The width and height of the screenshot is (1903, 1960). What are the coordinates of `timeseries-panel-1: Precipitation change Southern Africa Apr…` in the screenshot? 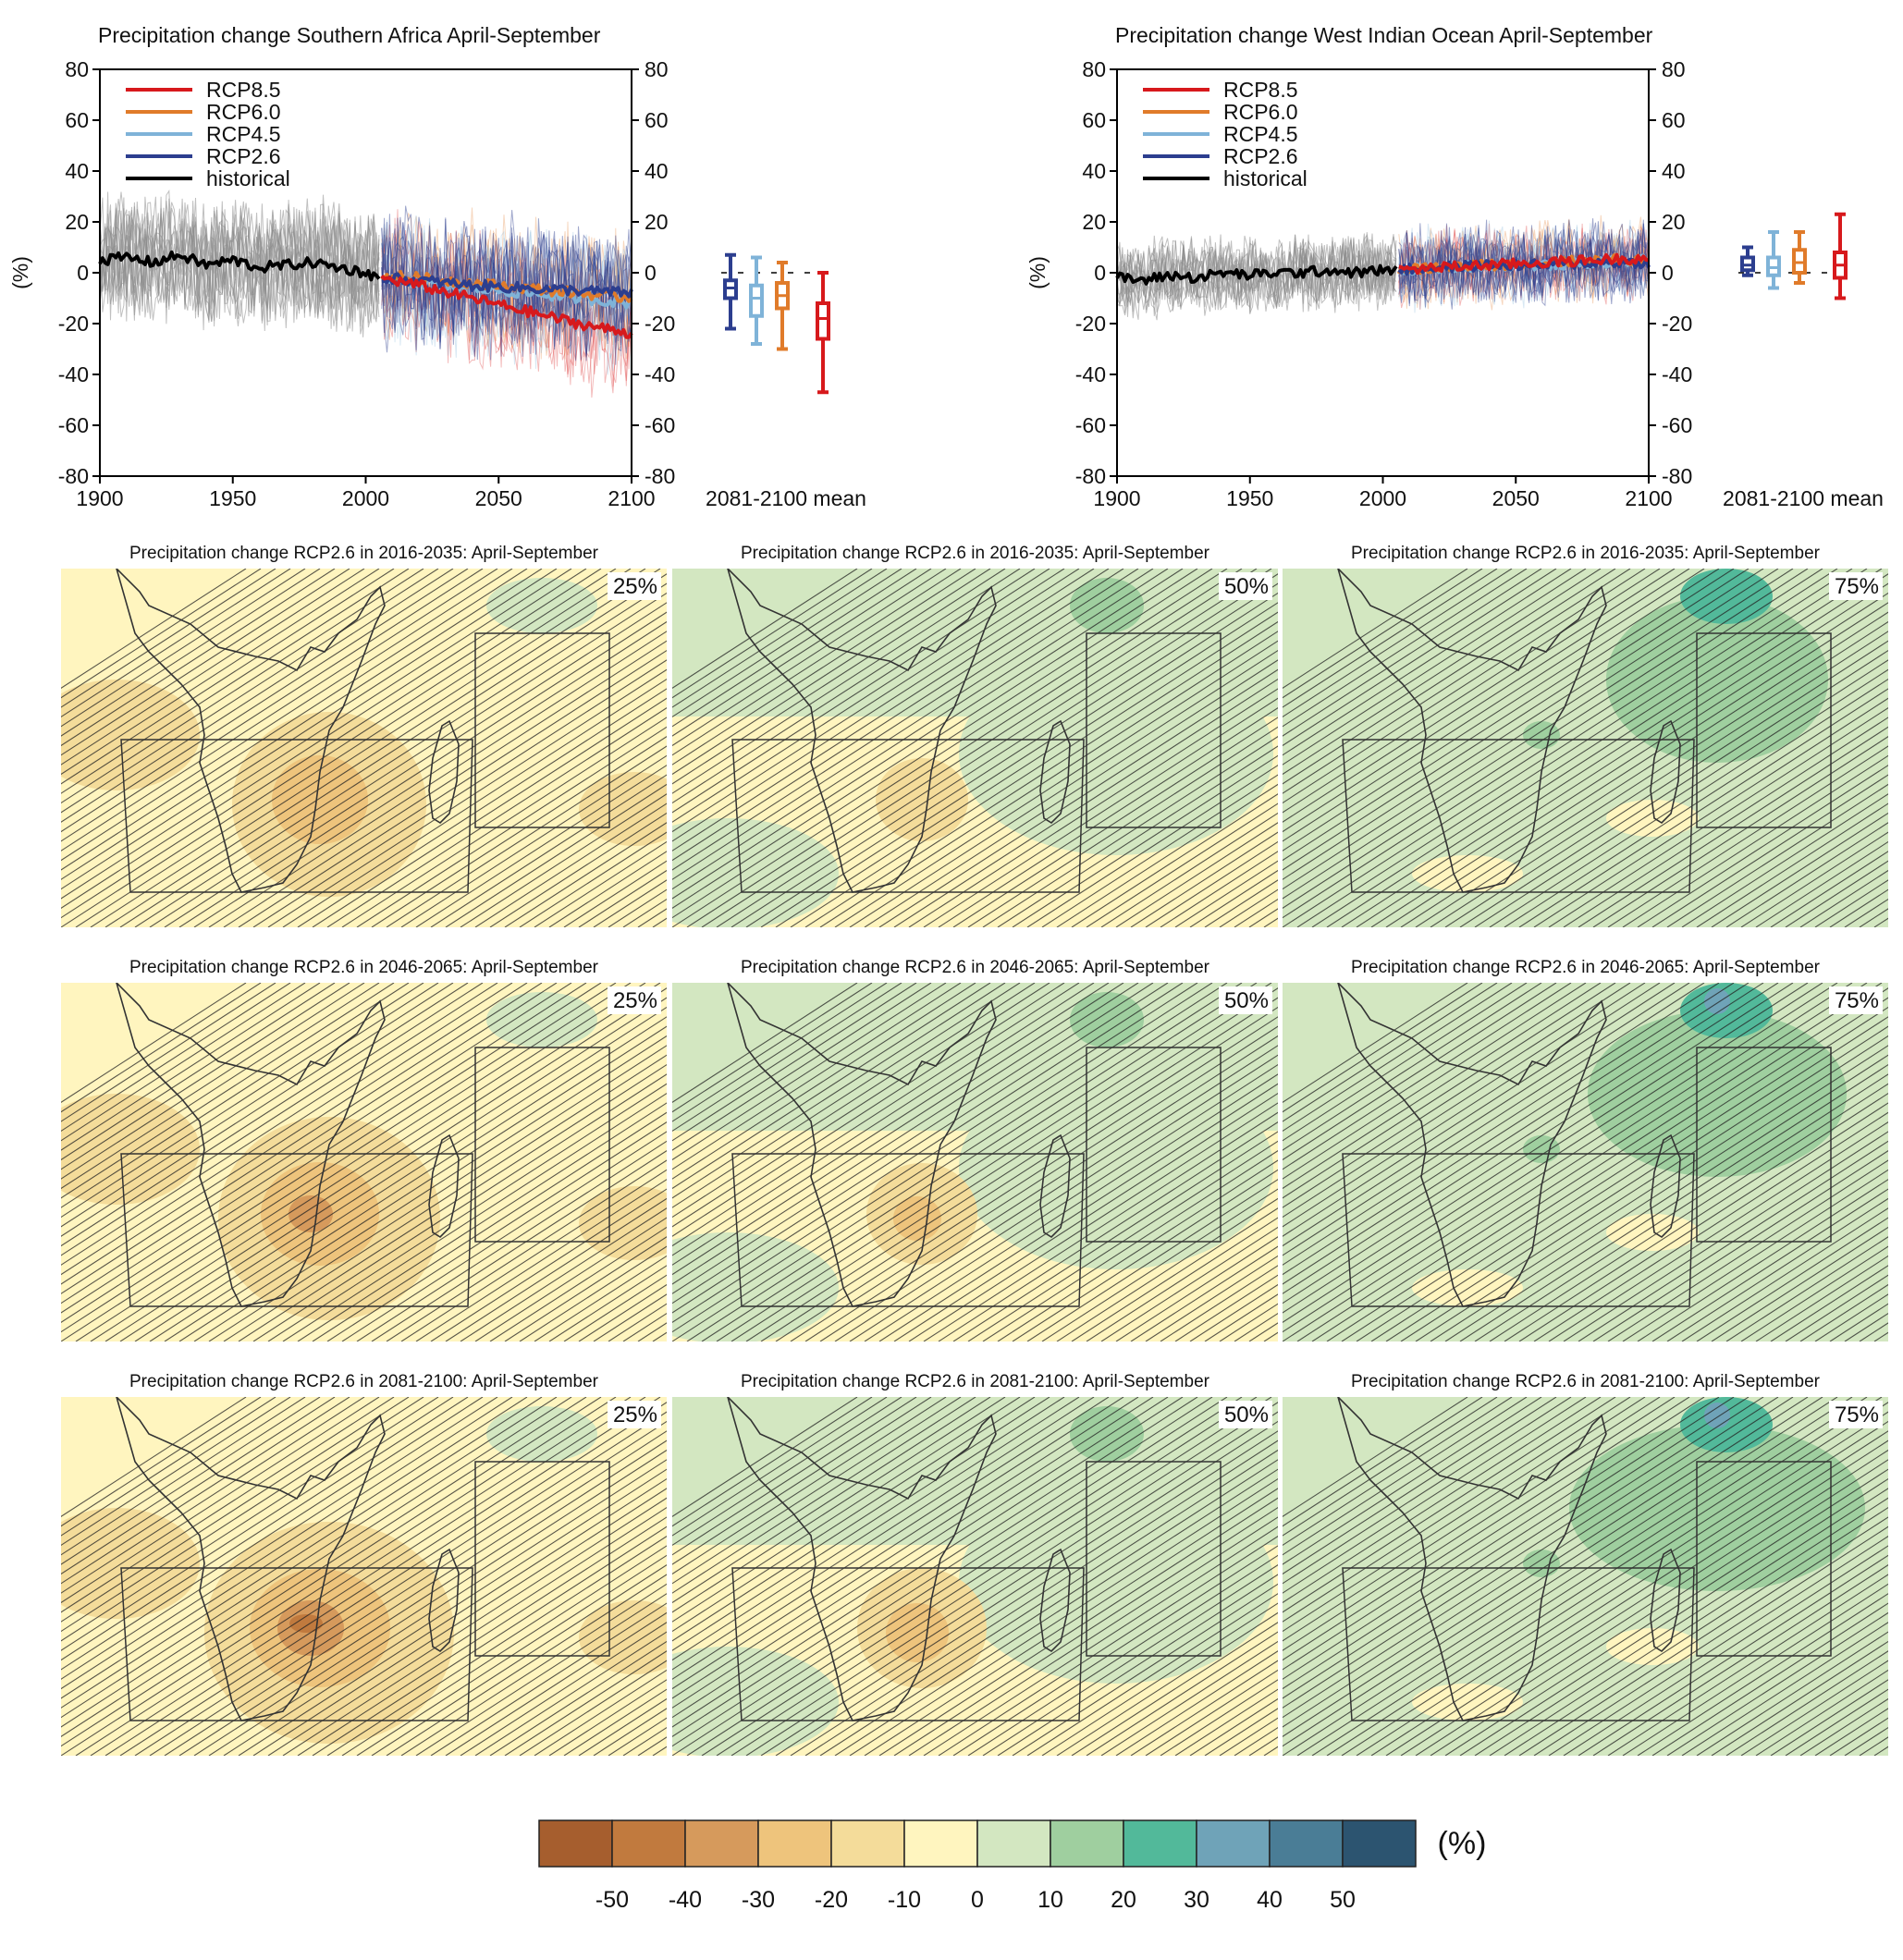 It's located at (437, 266).